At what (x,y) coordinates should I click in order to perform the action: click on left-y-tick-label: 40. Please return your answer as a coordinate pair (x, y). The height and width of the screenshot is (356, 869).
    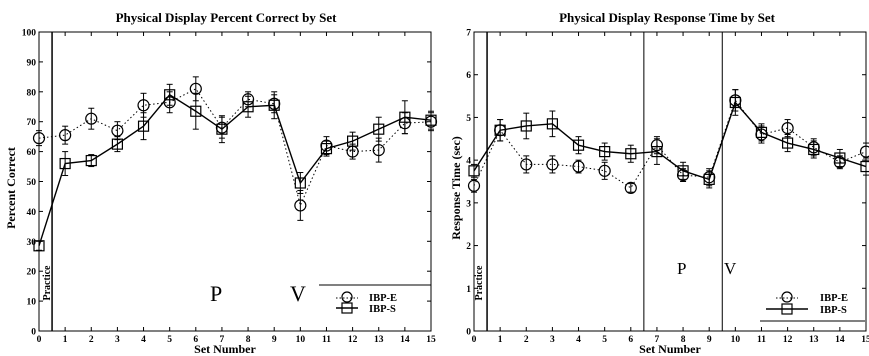
    Looking at the image, I should click on (32, 213).